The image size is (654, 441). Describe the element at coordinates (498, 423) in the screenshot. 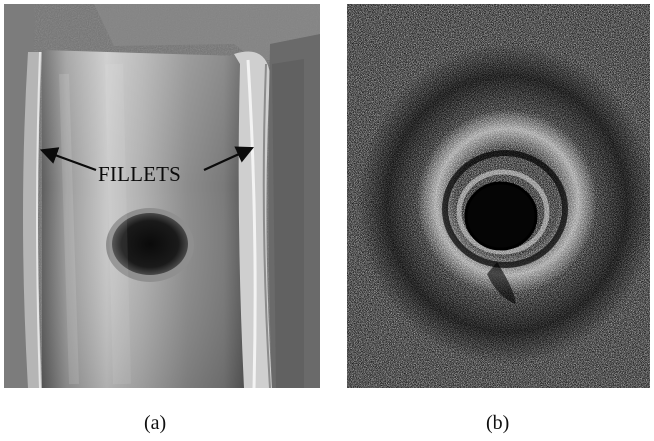

I see `panel-b-caption: (b)` at that location.